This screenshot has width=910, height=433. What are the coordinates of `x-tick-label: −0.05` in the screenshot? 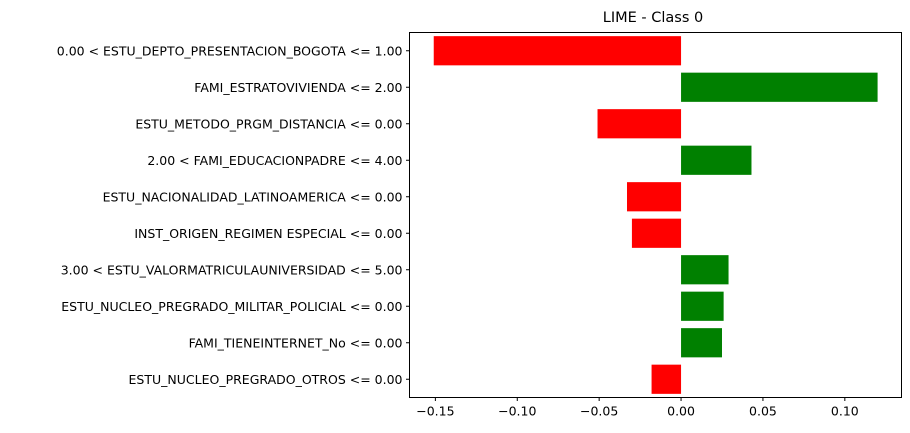 It's located at (599, 411).